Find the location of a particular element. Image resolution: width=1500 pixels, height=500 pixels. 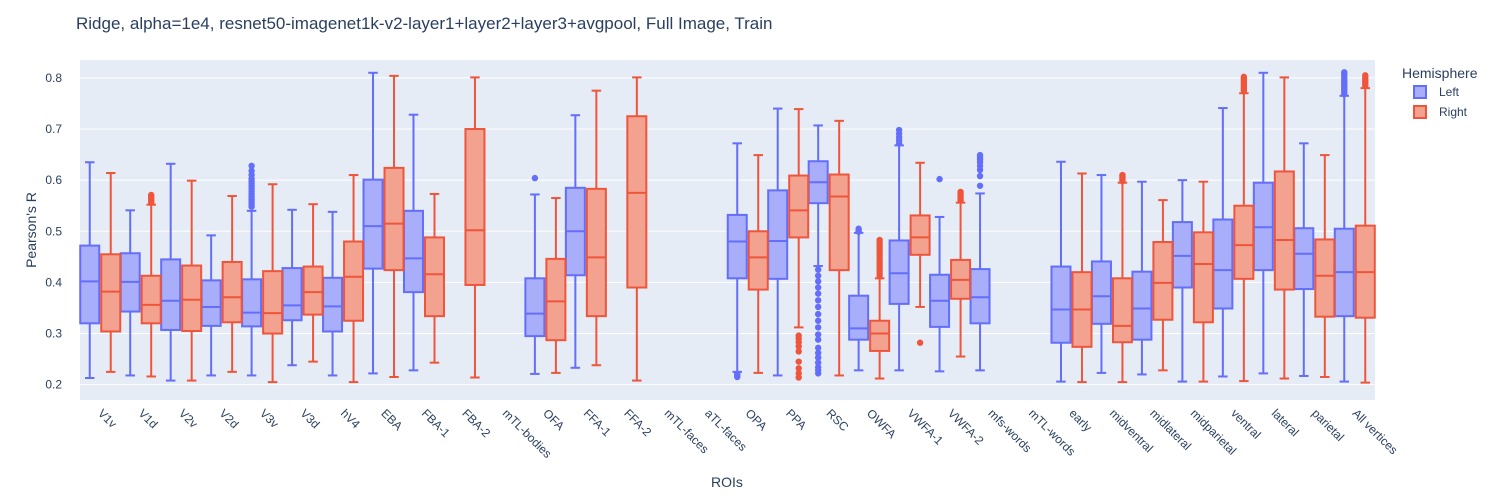

box-all-vertices-left is located at coordinates (1344, 226).